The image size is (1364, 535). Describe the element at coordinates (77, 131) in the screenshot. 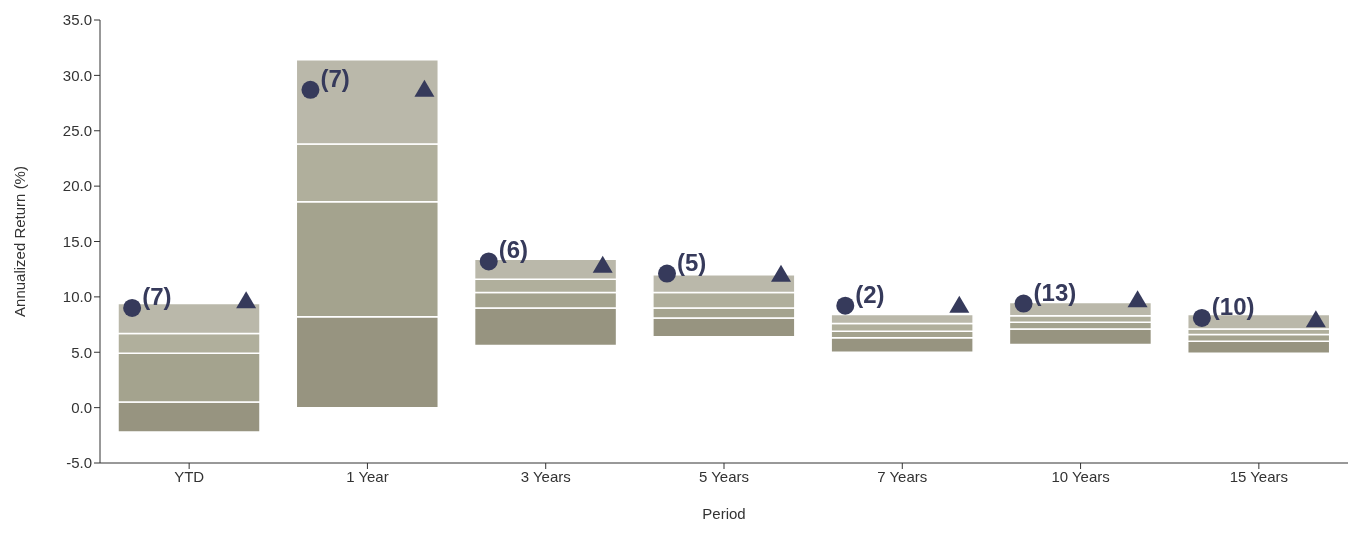

I see `y-tick-label: 25.0` at that location.